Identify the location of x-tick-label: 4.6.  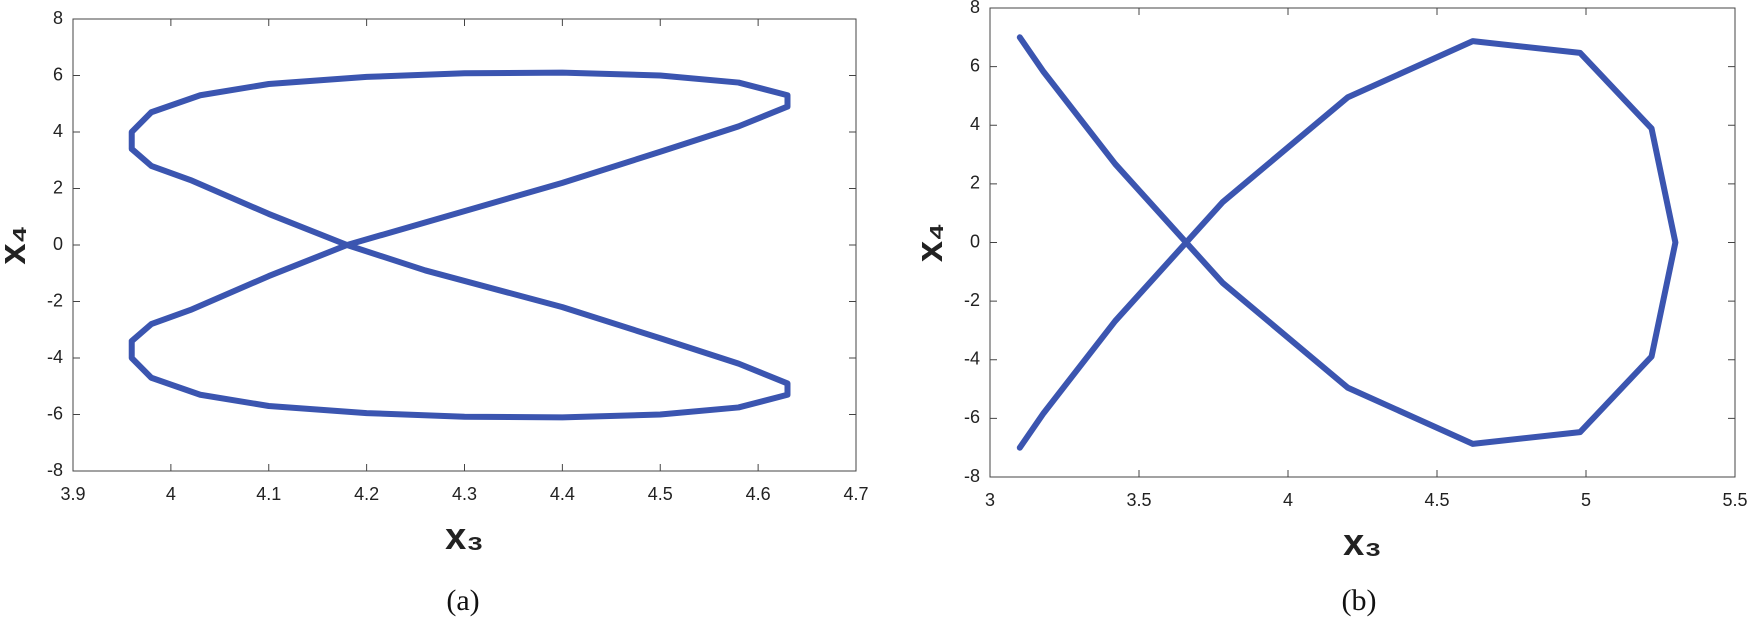
(758, 494).